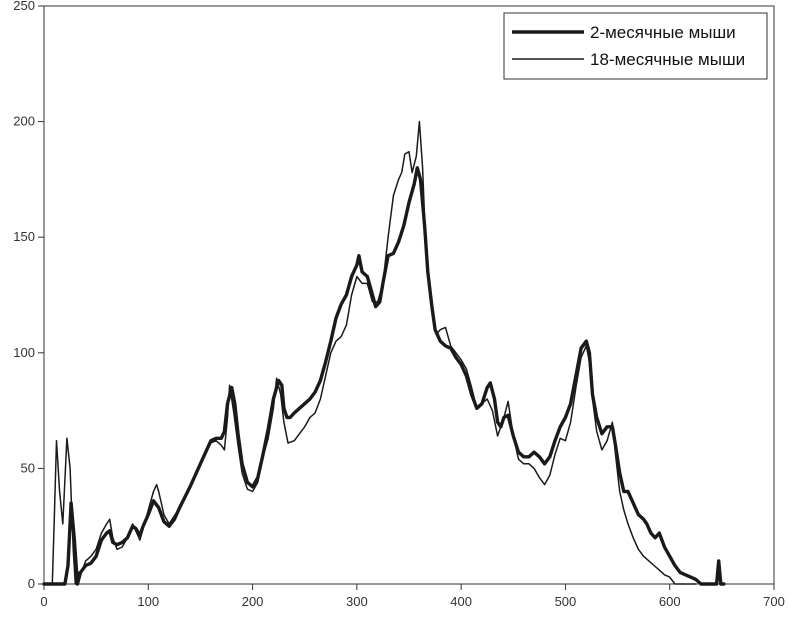 This screenshot has width=790, height=627. I want to click on y-tick-label: 150, so click(24, 236).